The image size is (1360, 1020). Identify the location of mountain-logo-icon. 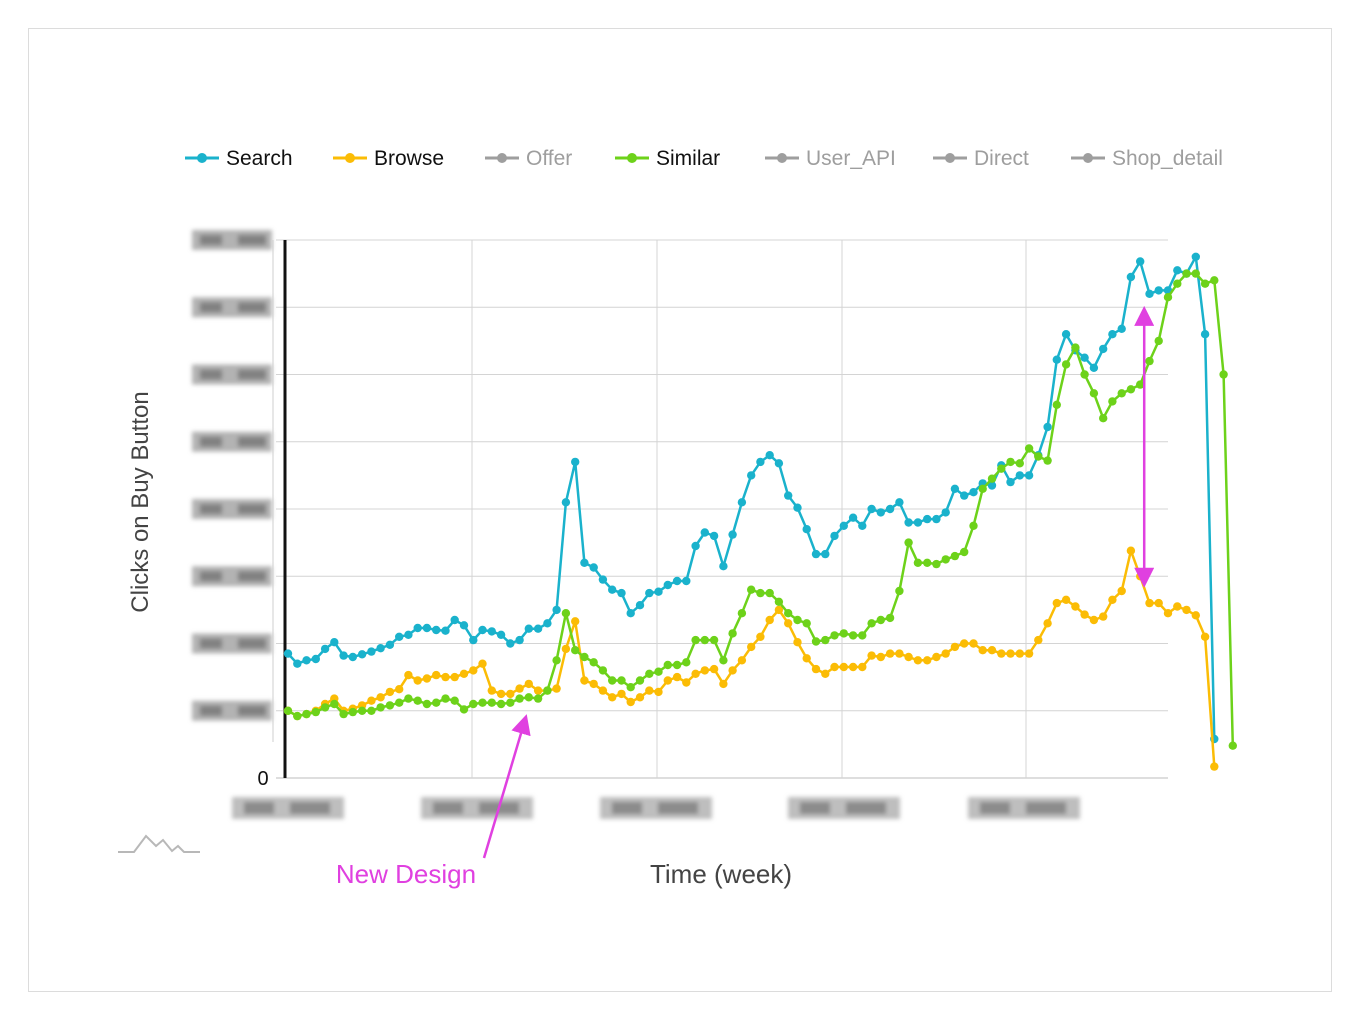
(159, 843).